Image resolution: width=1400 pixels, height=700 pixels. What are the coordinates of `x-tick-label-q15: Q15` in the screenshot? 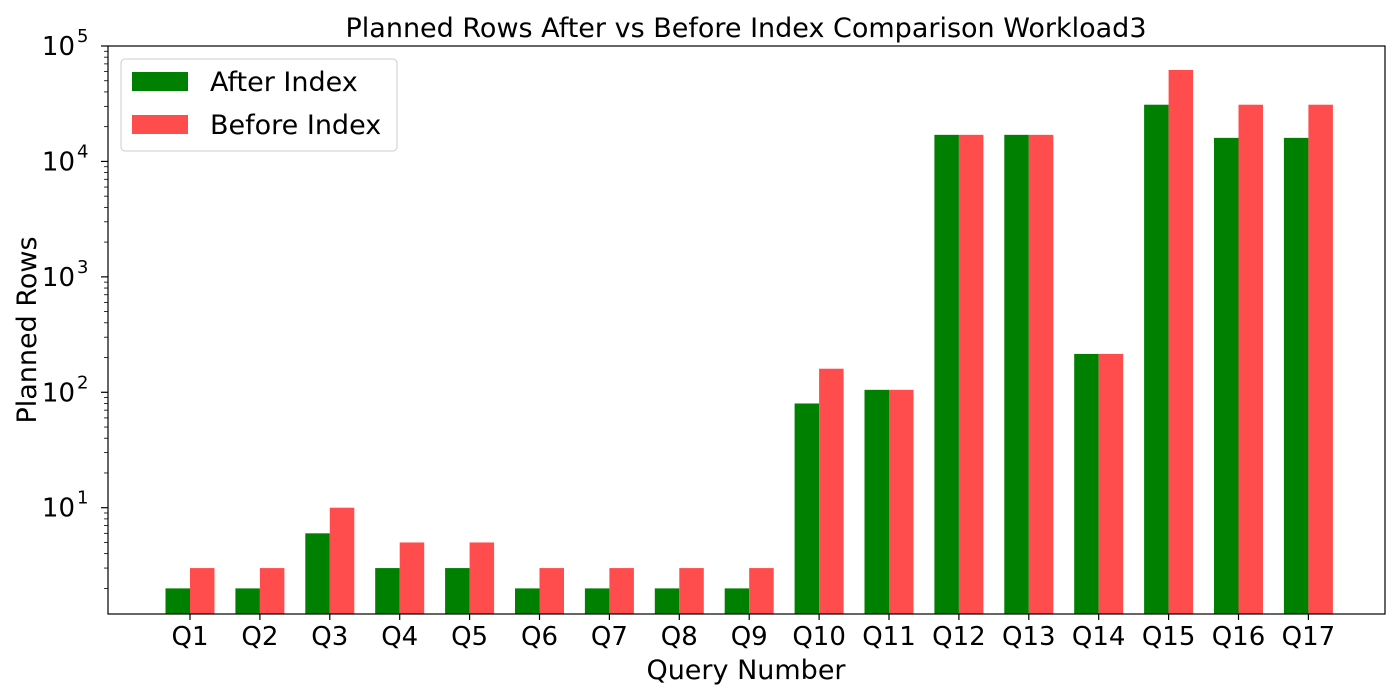 It's located at (1169, 637).